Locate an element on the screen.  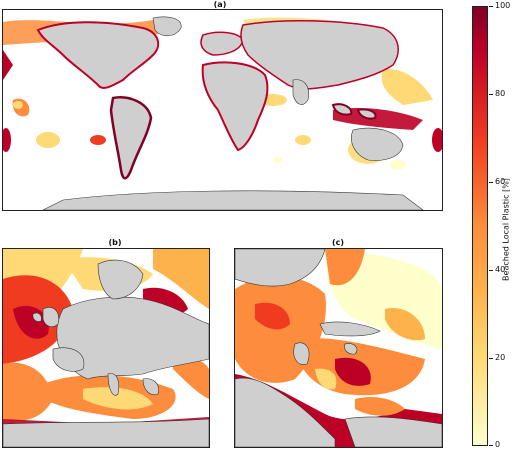
colorbar-tick-label: 100 is located at coordinates (503, 5).